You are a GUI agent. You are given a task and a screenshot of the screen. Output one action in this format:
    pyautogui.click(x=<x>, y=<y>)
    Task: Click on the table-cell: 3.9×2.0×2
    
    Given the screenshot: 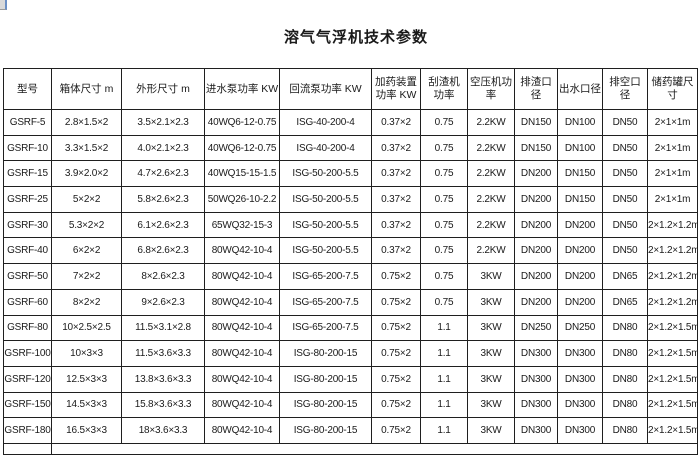 What is the action you would take?
    pyautogui.click(x=86, y=174)
    